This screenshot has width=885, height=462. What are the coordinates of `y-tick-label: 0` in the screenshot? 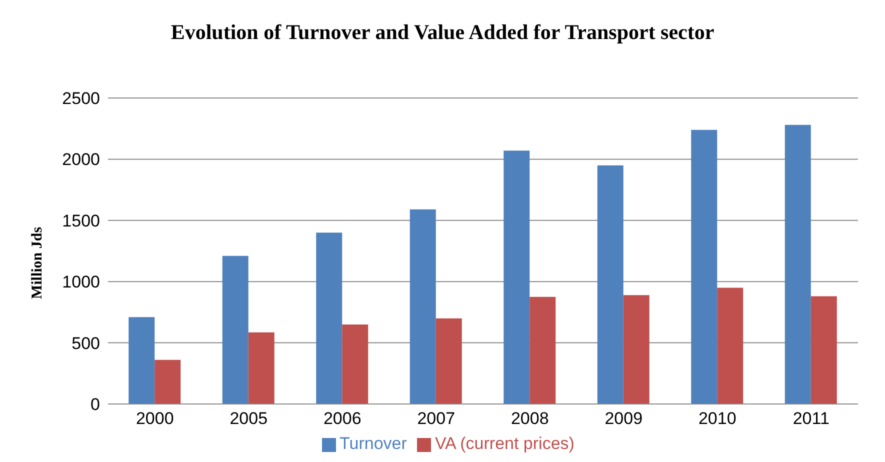 It's located at (95, 404).